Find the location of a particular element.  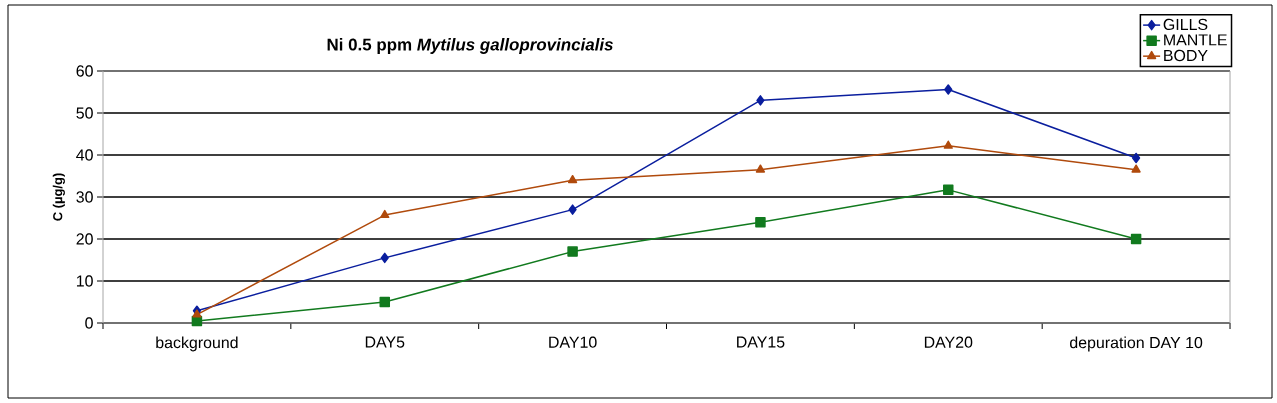

y-tick-label: 60 is located at coordinates (84, 71).